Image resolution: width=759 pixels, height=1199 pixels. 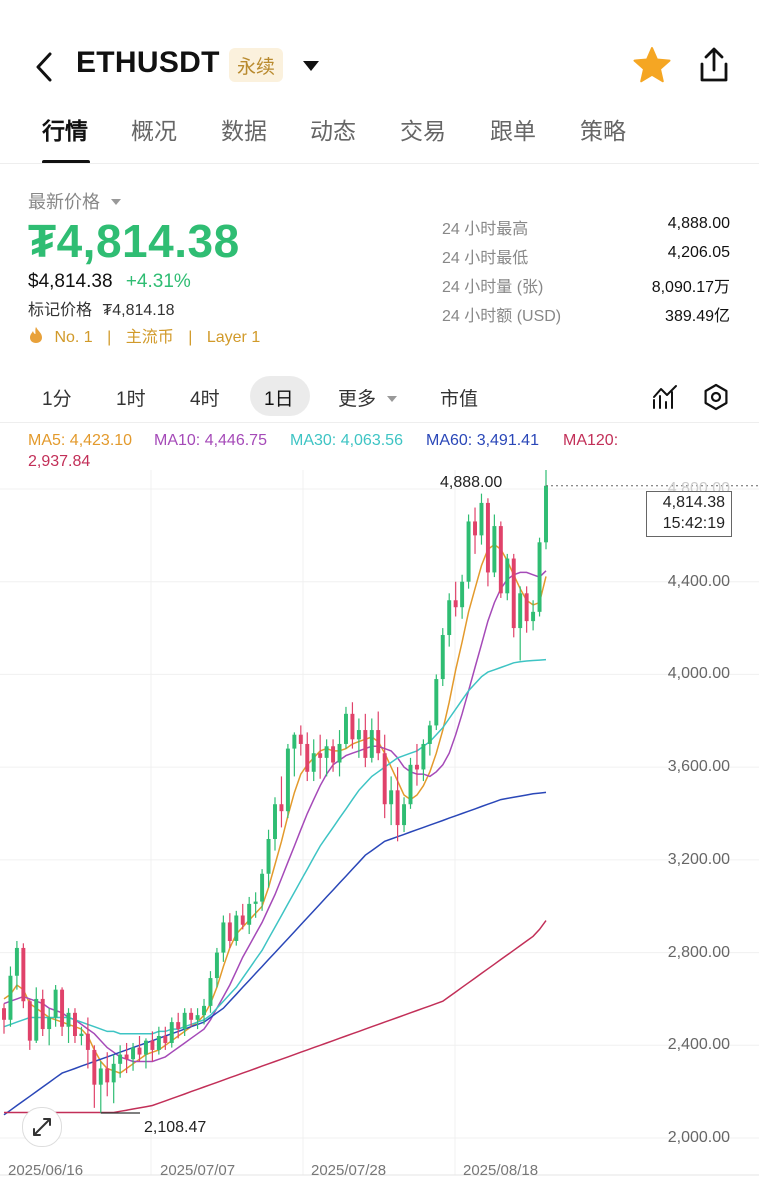 I want to click on price-axis-tick: 3,600.00, so click(x=698, y=767).